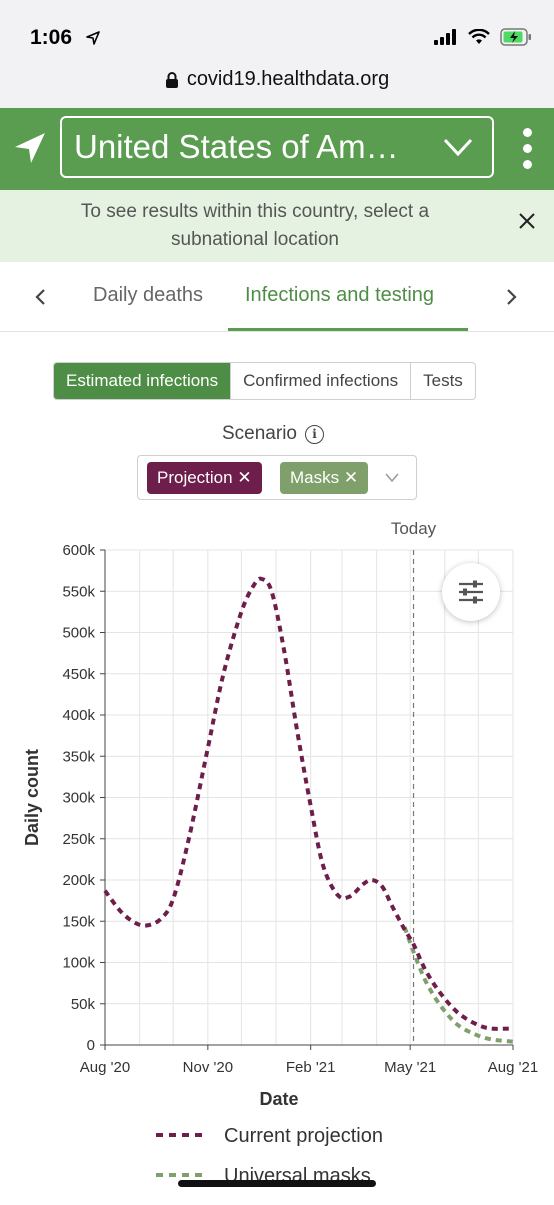 Image resolution: width=554 pixels, height=1205 pixels. Describe the element at coordinates (277, 1183) in the screenshot. I see `home-indicator` at that location.